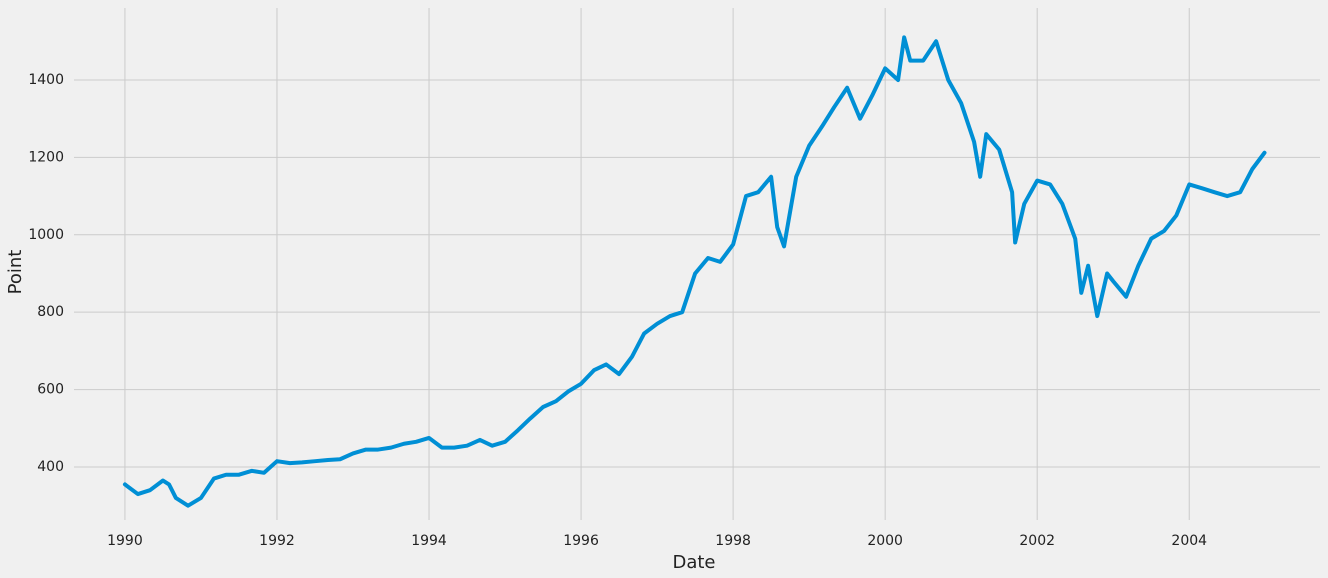 This screenshot has width=1328, height=578. Describe the element at coordinates (125, 541) in the screenshot. I see `x-tick-label: 1990` at that location.